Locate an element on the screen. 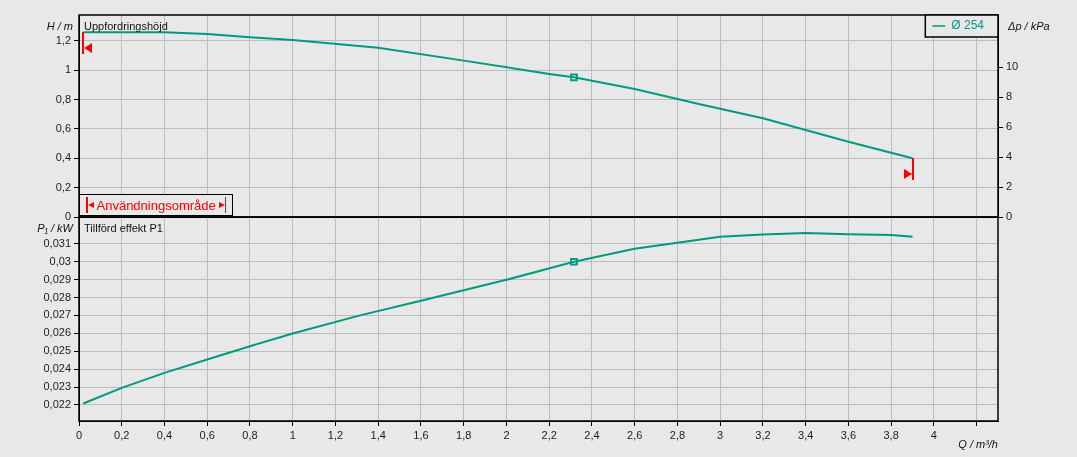 Image resolution: width=1077 pixels, height=457 pixels. x-tick-label: 2,4 is located at coordinates (592, 434).